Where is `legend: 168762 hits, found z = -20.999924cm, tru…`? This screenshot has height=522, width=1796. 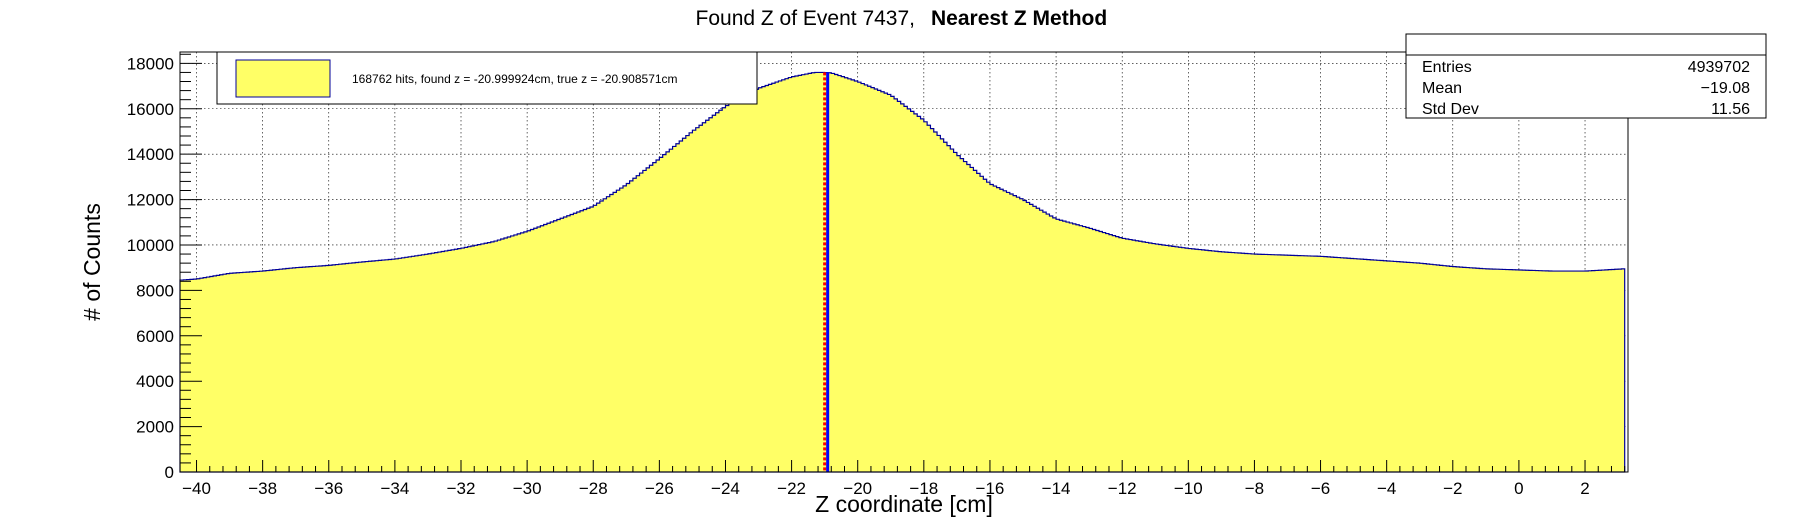 legend: 168762 hits, found z = -20.999924cm, tru… is located at coordinates (487, 78).